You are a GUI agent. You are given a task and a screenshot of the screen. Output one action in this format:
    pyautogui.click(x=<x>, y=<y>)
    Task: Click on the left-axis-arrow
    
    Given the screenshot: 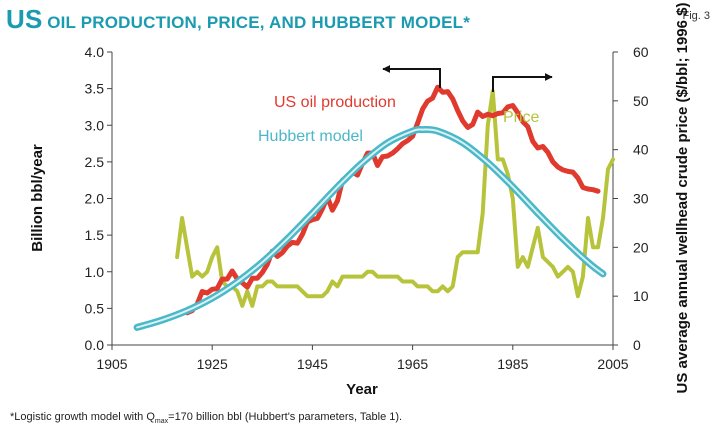 What is the action you would take?
    pyautogui.click(x=411, y=76)
    